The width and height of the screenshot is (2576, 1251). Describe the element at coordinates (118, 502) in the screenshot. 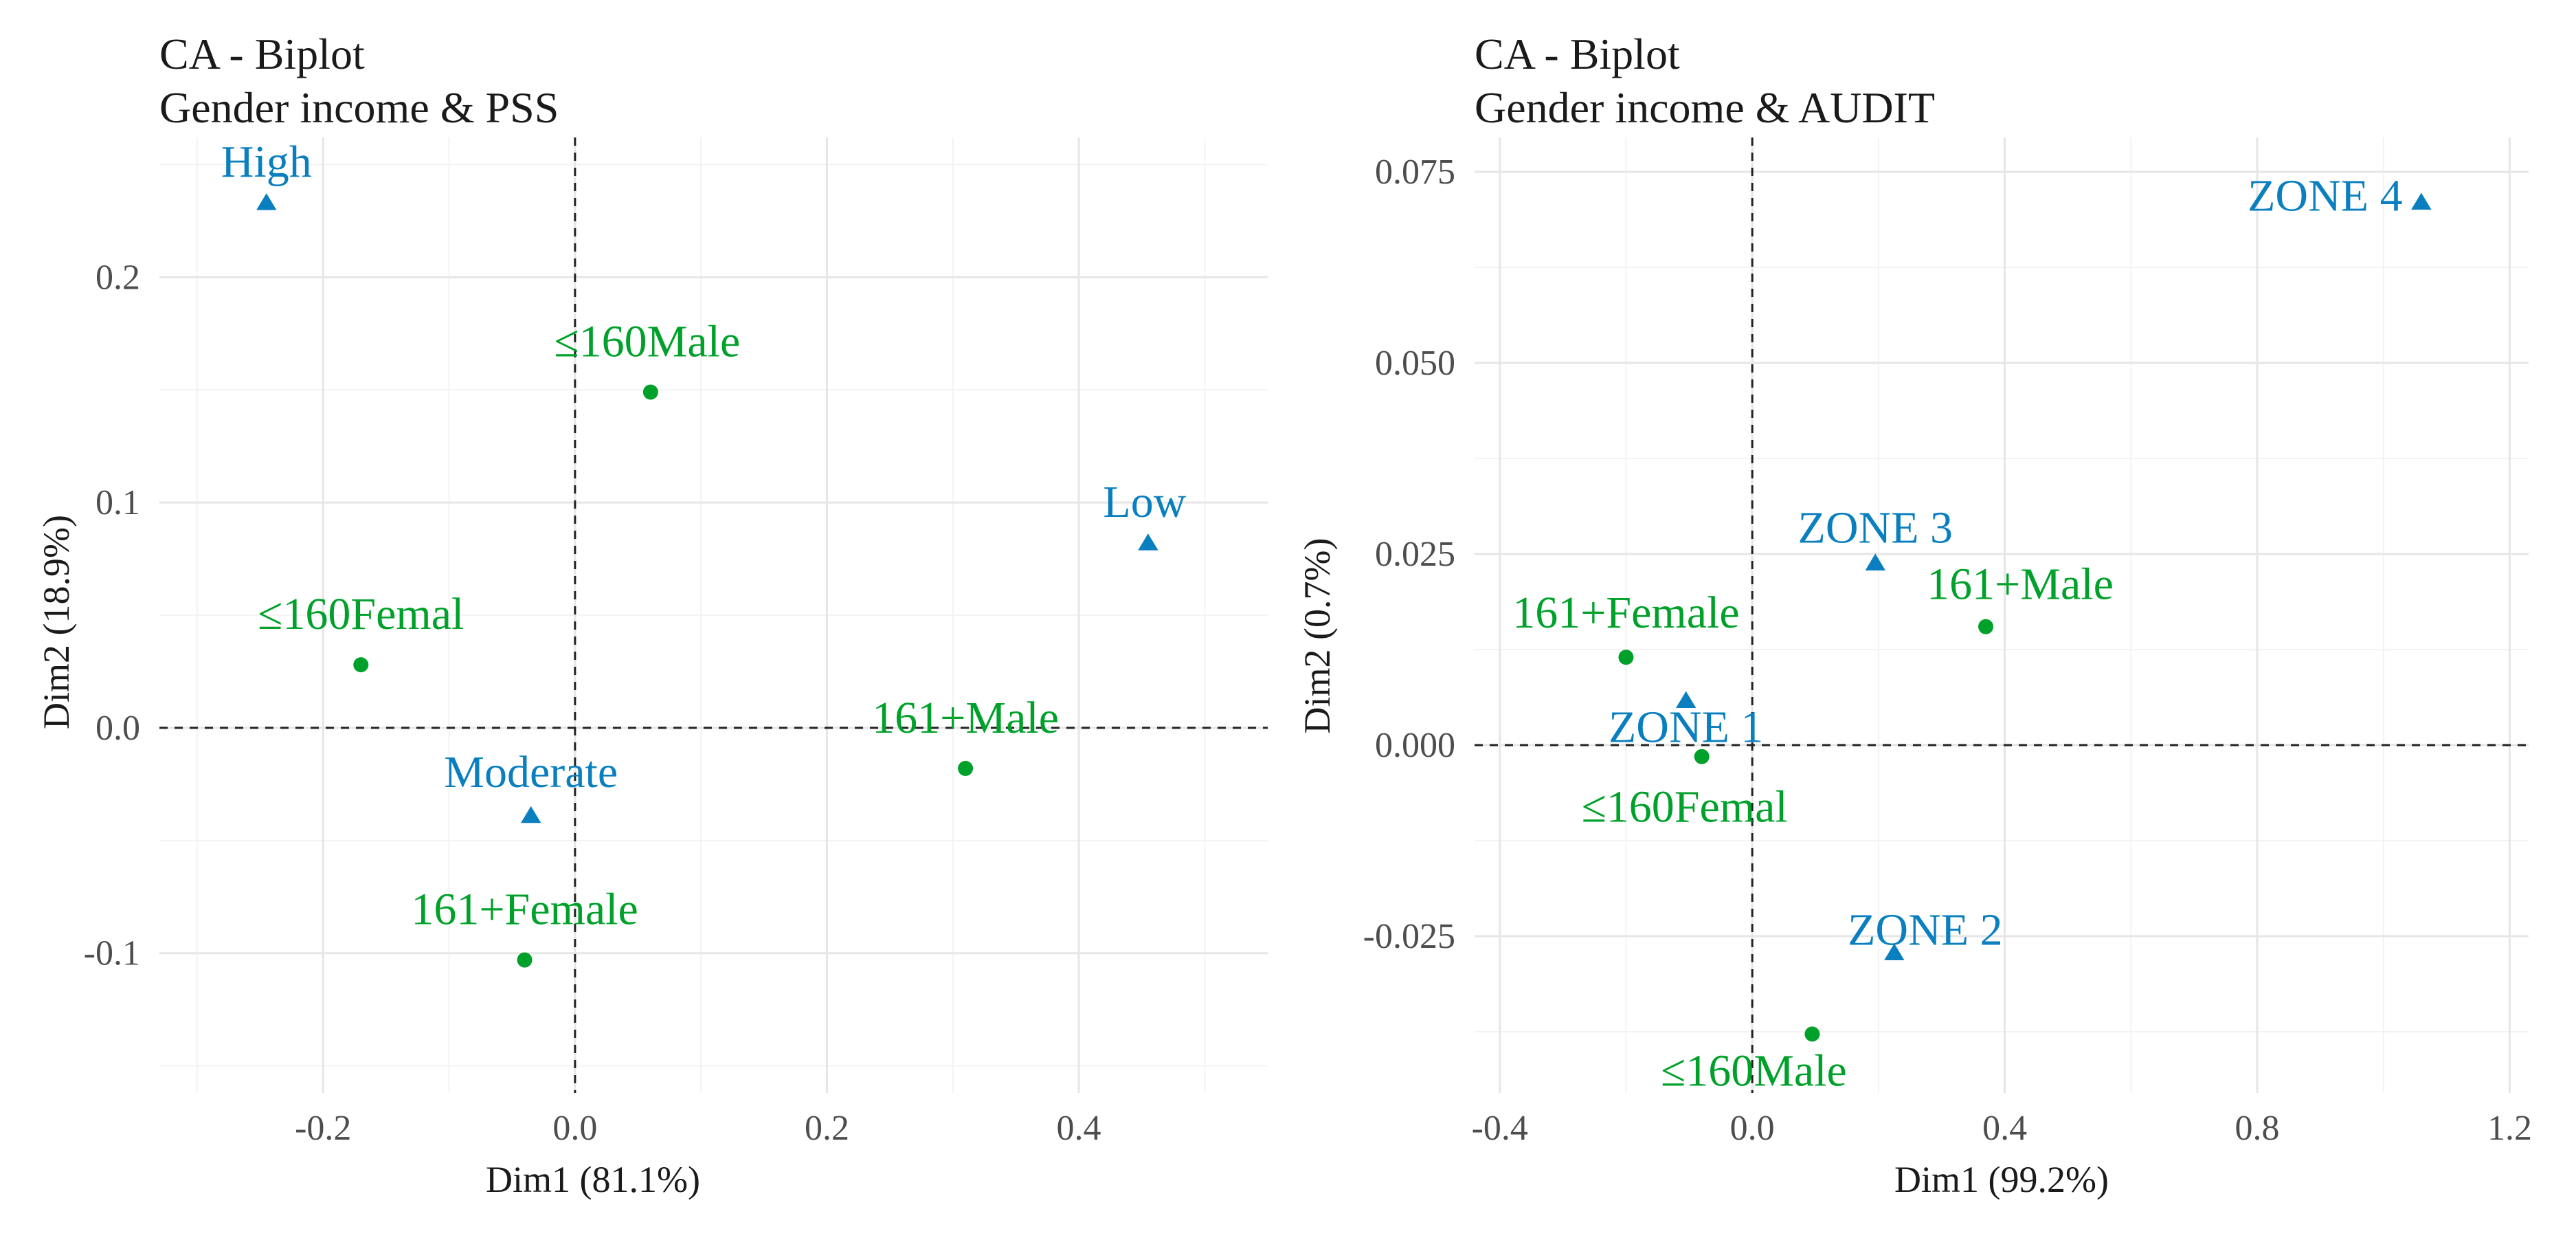

I see `y-tick-label: 0.1` at that location.